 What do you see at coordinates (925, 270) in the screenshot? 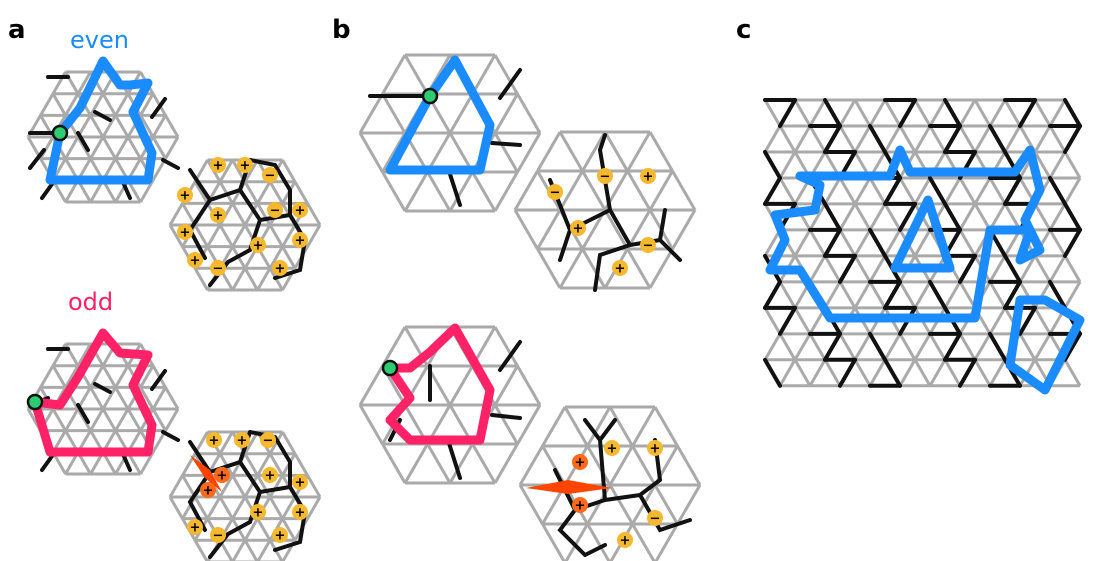
I see `loops-c` at bounding box center [925, 270].